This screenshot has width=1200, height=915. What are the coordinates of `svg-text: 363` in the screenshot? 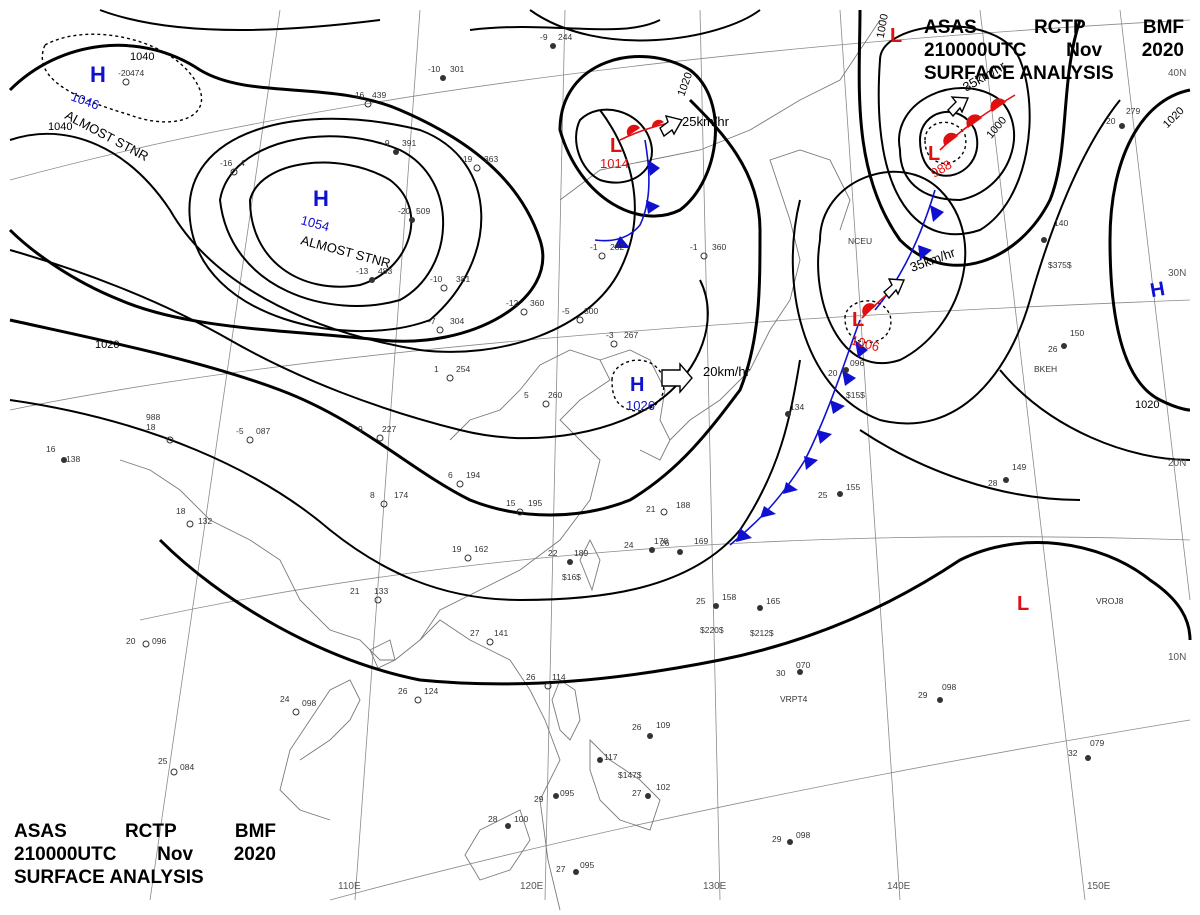 It's located at (491, 159).